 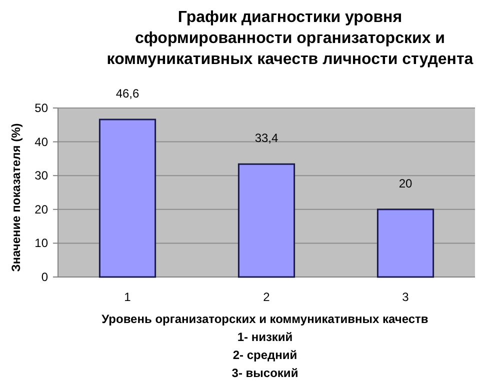 I want to click on y-tick-label: 40, so click(x=41, y=141).